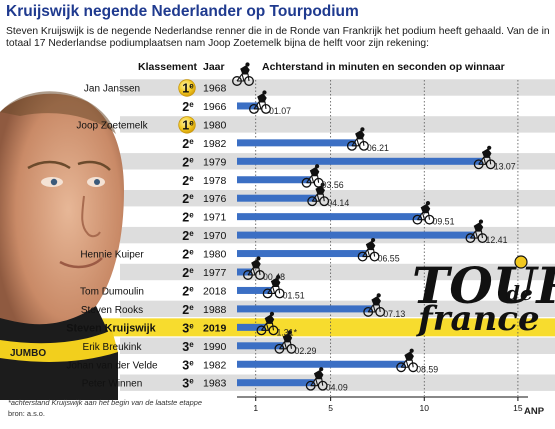 This screenshot has height=429, width=555. I want to click on svg-text: JUMBO, so click(28, 353).